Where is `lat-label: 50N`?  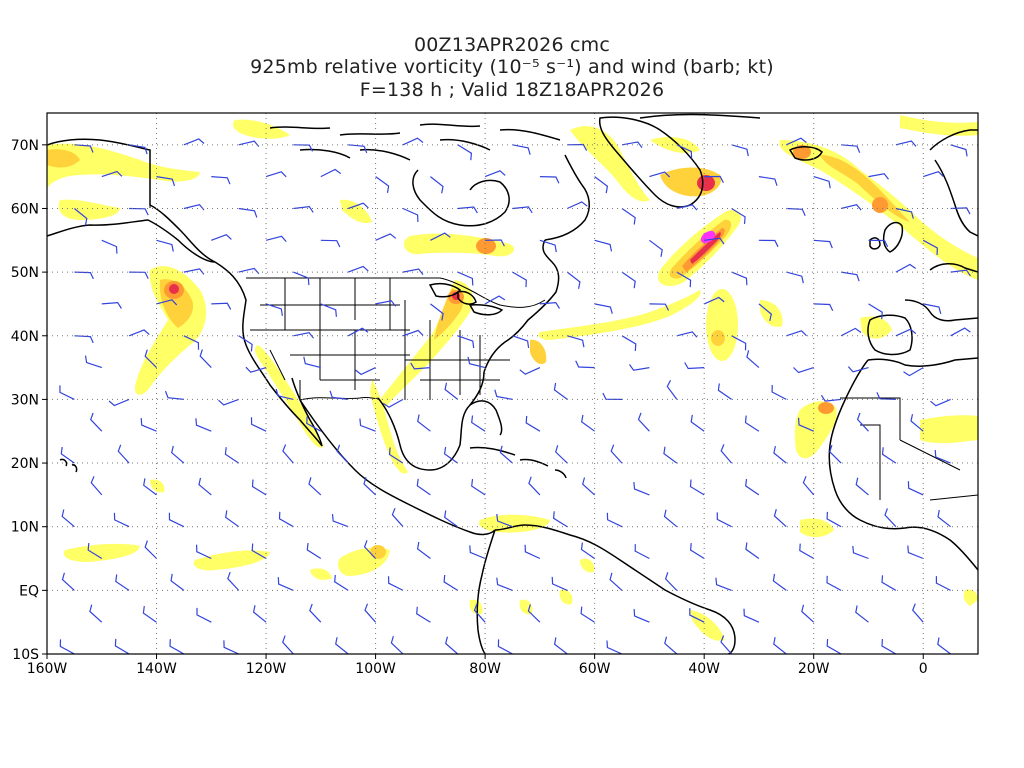
lat-label: 50N is located at coordinates (25, 273).